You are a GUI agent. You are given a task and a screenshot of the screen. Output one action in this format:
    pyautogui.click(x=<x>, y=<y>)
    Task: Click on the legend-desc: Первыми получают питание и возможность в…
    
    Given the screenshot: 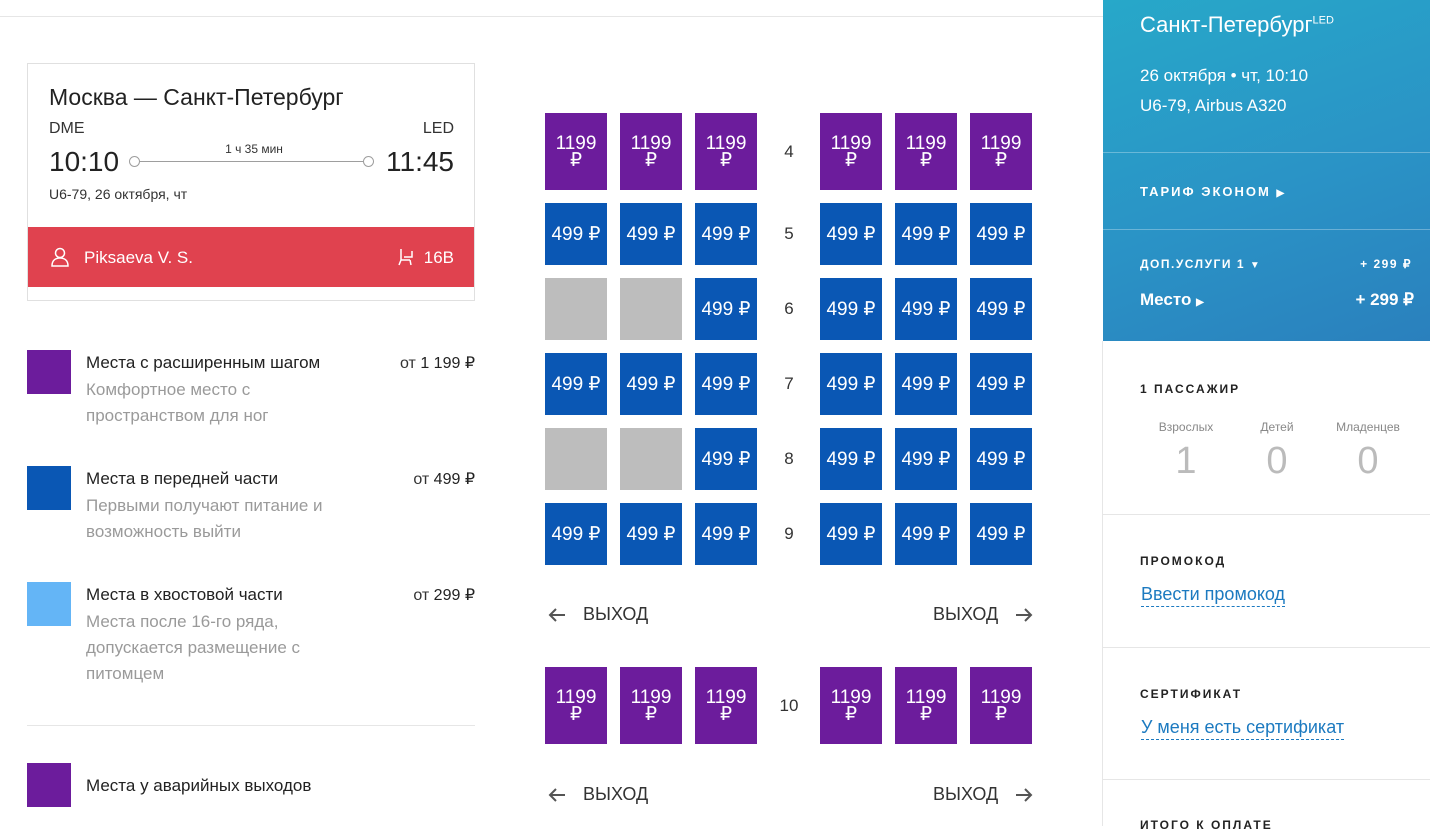 What is the action you would take?
    pyautogui.click(x=204, y=518)
    